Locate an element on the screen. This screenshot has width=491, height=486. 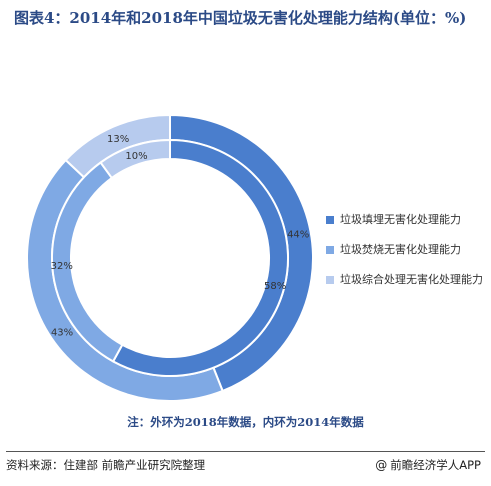
legend-swatch-comprehensive is located at coordinates (330, 280).